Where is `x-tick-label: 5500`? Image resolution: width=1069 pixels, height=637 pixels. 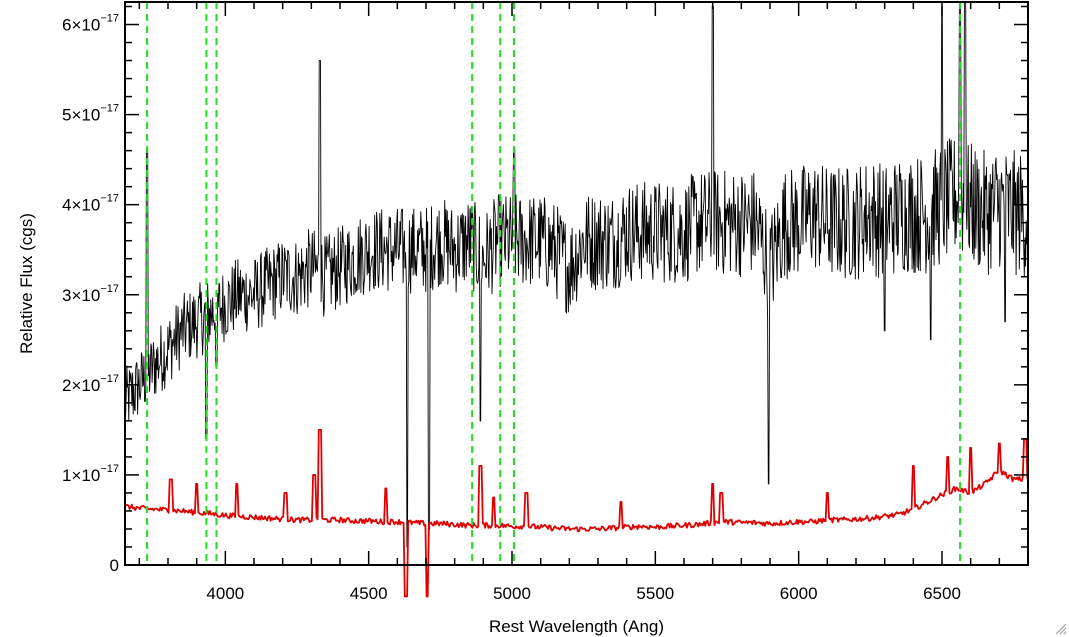 x-tick-label: 5500 is located at coordinates (655, 593).